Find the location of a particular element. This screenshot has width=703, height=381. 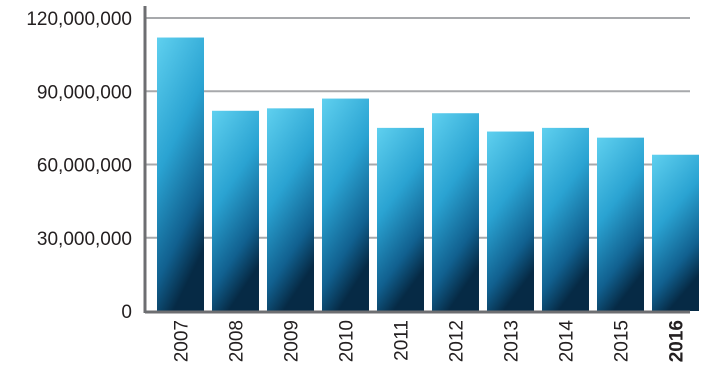

x-tick-label: 2009 is located at coordinates (292, 341).